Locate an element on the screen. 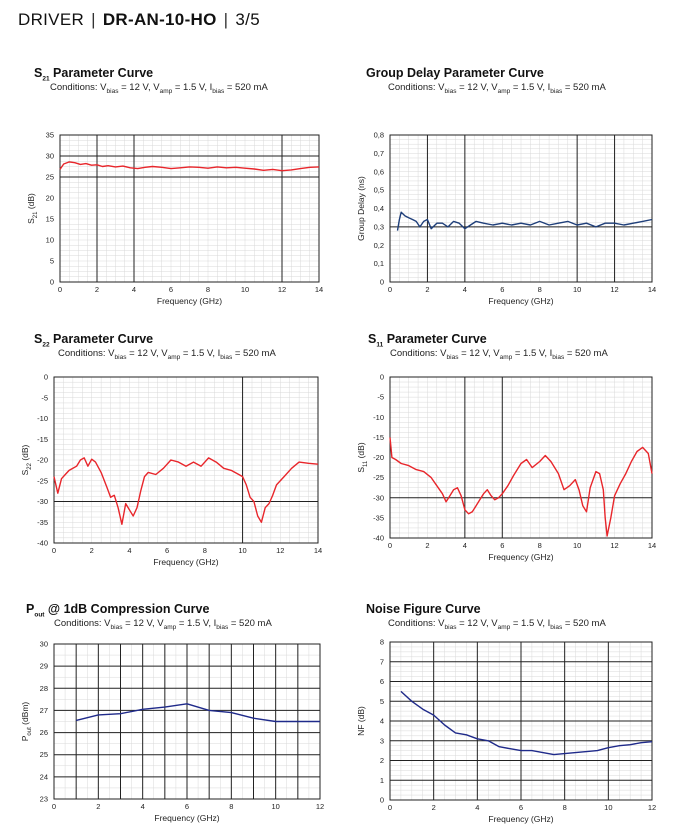  y-axis-label-main: NF (dB) is located at coordinates (361, 721).